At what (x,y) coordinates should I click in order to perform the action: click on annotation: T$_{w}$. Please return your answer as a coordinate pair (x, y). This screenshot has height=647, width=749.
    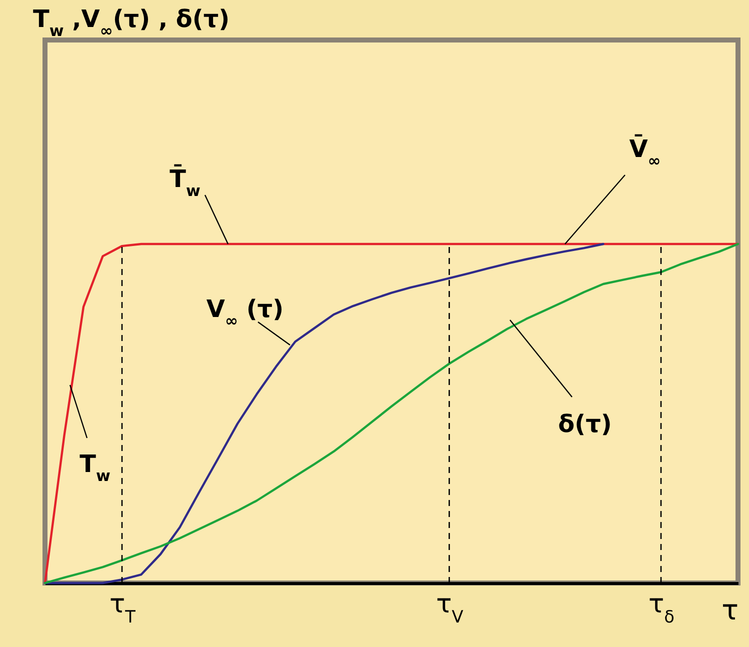
    Looking at the image, I should click on (95, 467).